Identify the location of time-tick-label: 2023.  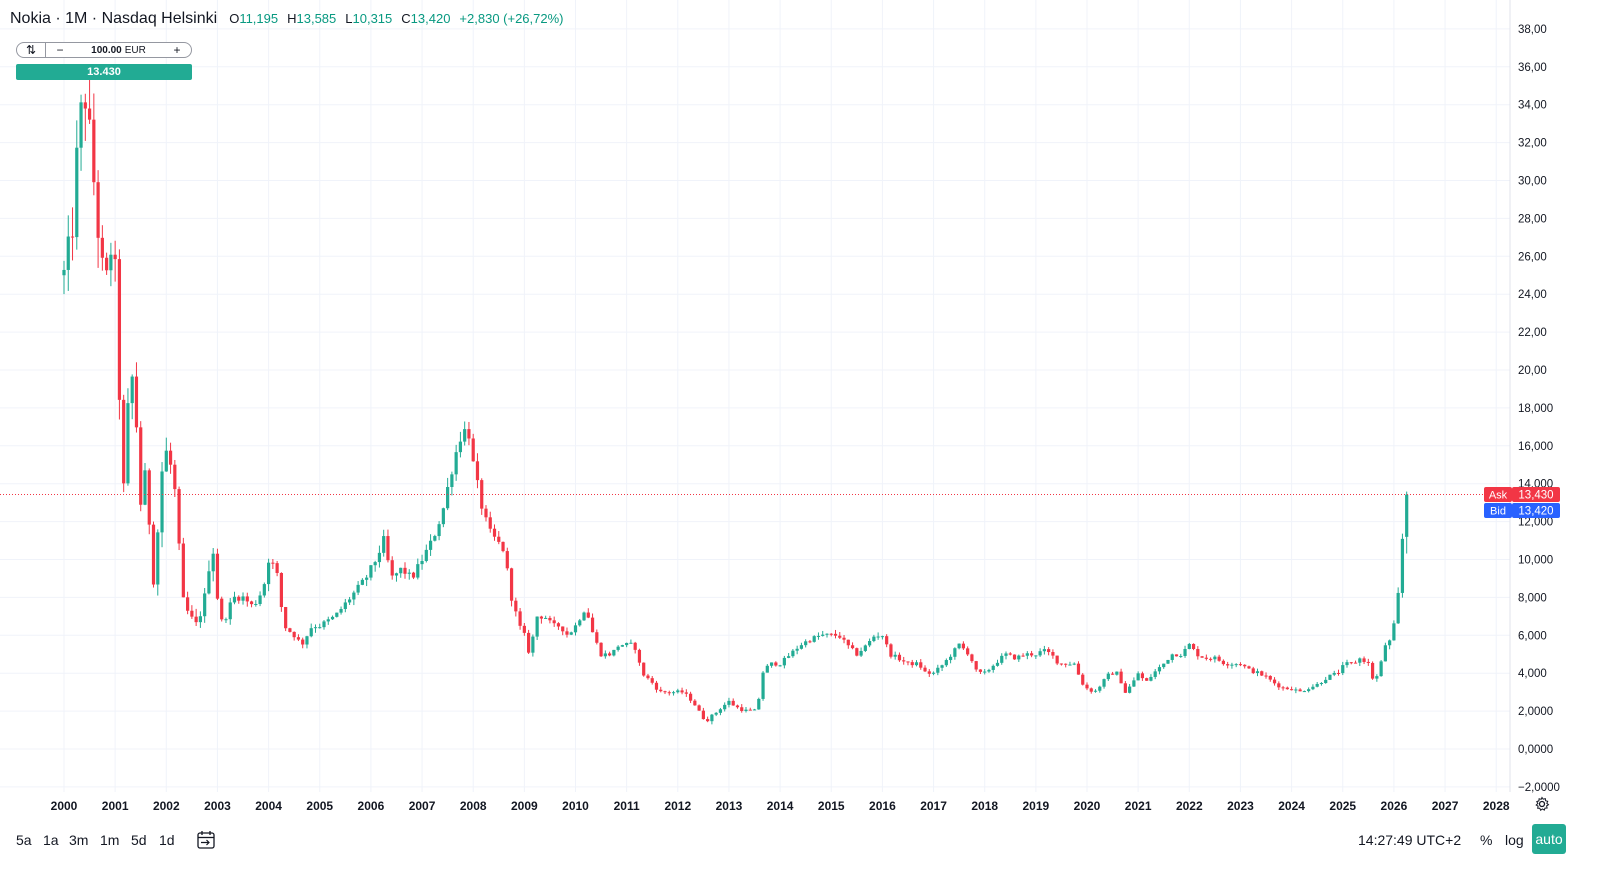
(1240, 806).